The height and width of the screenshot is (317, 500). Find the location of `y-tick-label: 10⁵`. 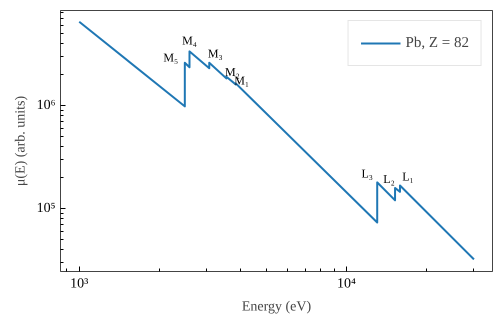

y-tick-label: 10⁵ is located at coordinates (46, 208).